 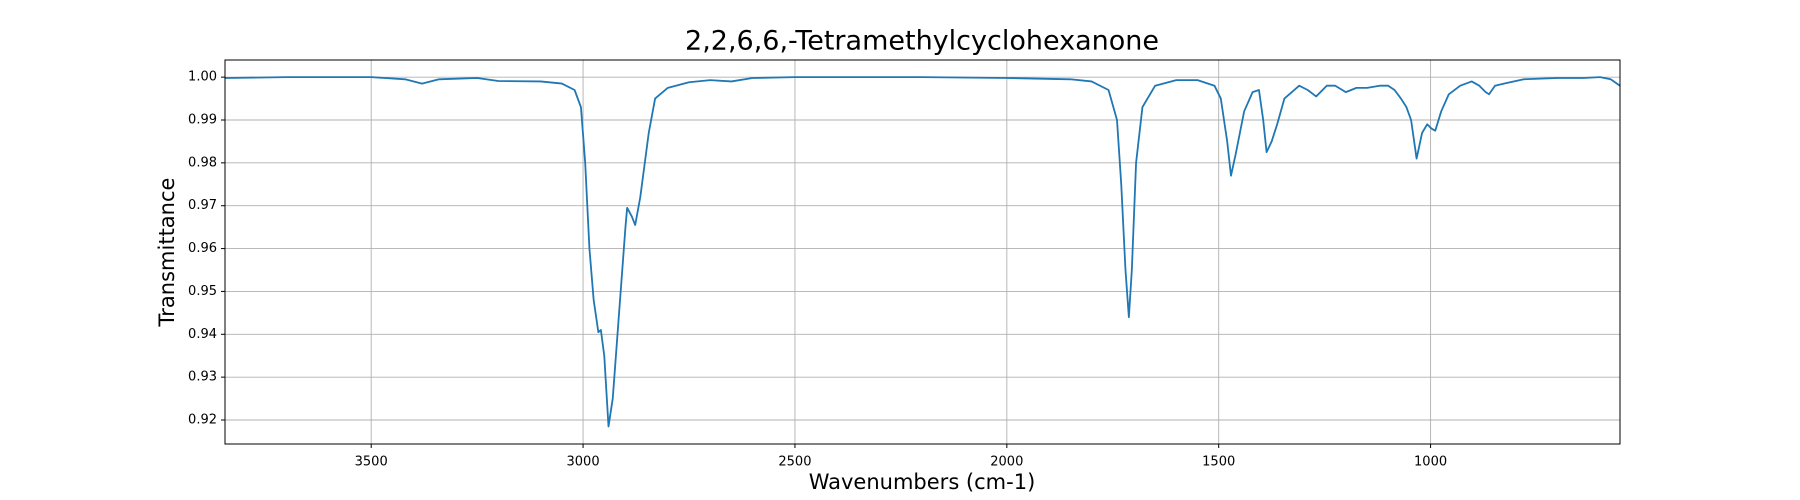 What do you see at coordinates (202, 77) in the screenshot?
I see `y-tick-label: 1.00` at bounding box center [202, 77].